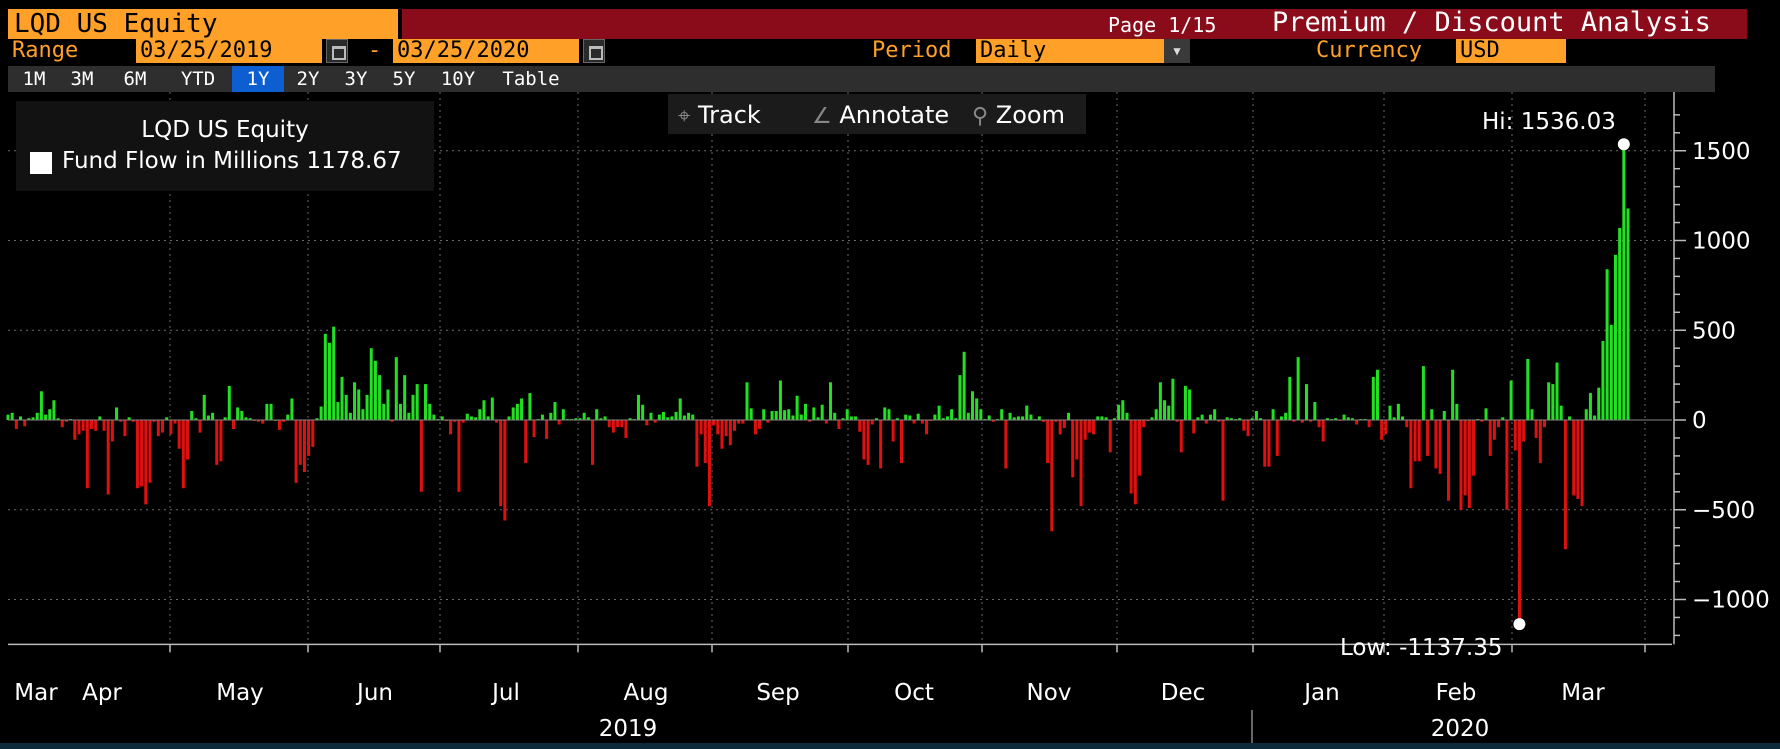 This screenshot has width=1780, height=749. Describe the element at coordinates (308, 79) in the screenshot. I see `range-button-2y: 2Y` at that location.